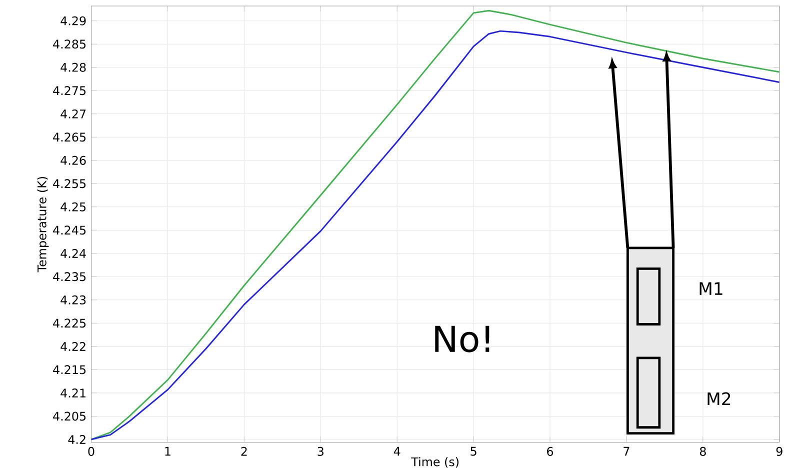  Describe the element at coordinates (244, 451) in the screenshot. I see `x-tick-label: 2` at that location.